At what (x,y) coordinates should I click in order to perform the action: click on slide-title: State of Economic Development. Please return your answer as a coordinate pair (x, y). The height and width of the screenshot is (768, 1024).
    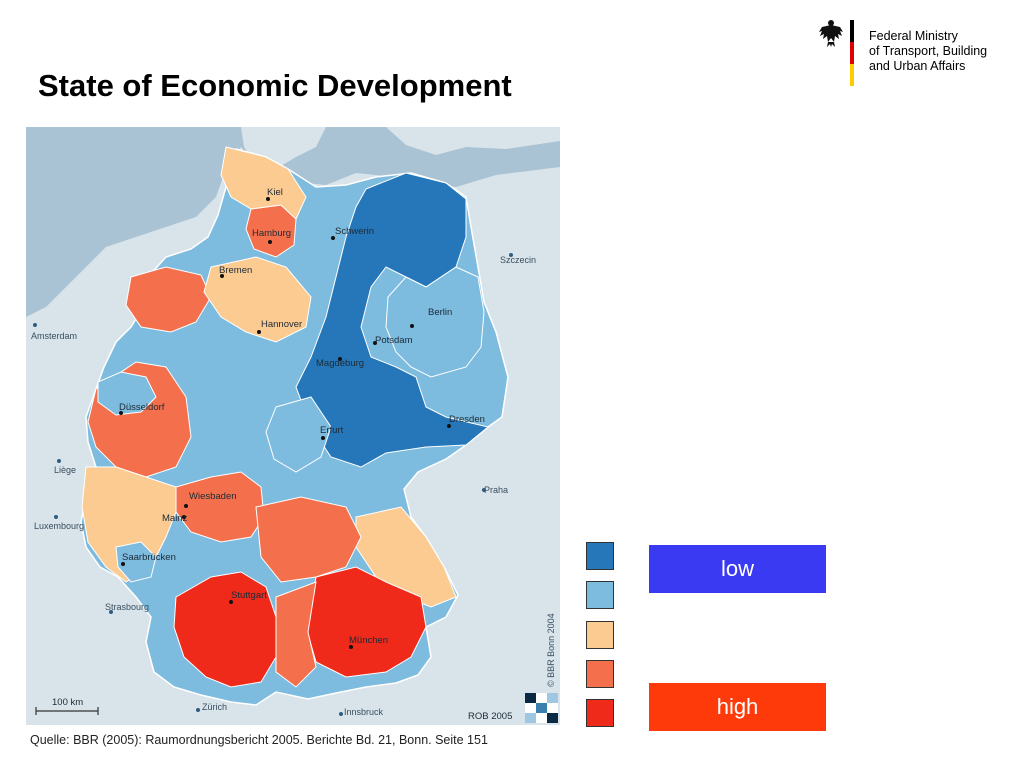
    Looking at the image, I should click on (275, 85).